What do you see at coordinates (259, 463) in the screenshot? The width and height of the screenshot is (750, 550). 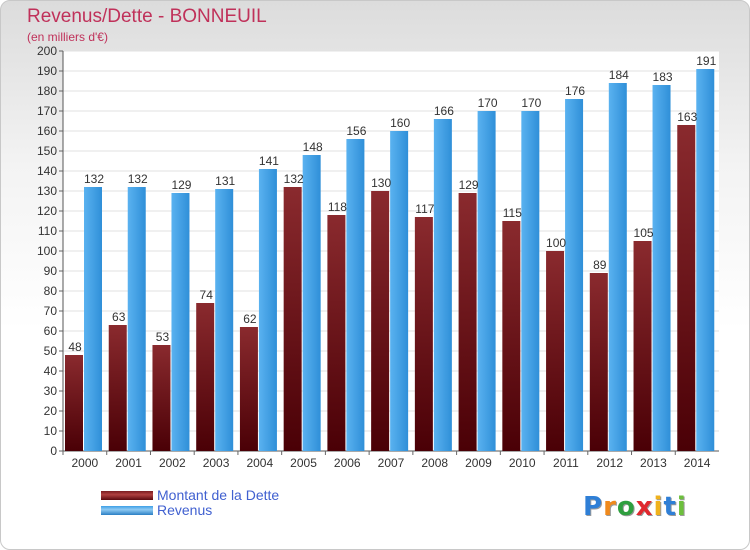 I see `x-tick-label: 2004` at bounding box center [259, 463].